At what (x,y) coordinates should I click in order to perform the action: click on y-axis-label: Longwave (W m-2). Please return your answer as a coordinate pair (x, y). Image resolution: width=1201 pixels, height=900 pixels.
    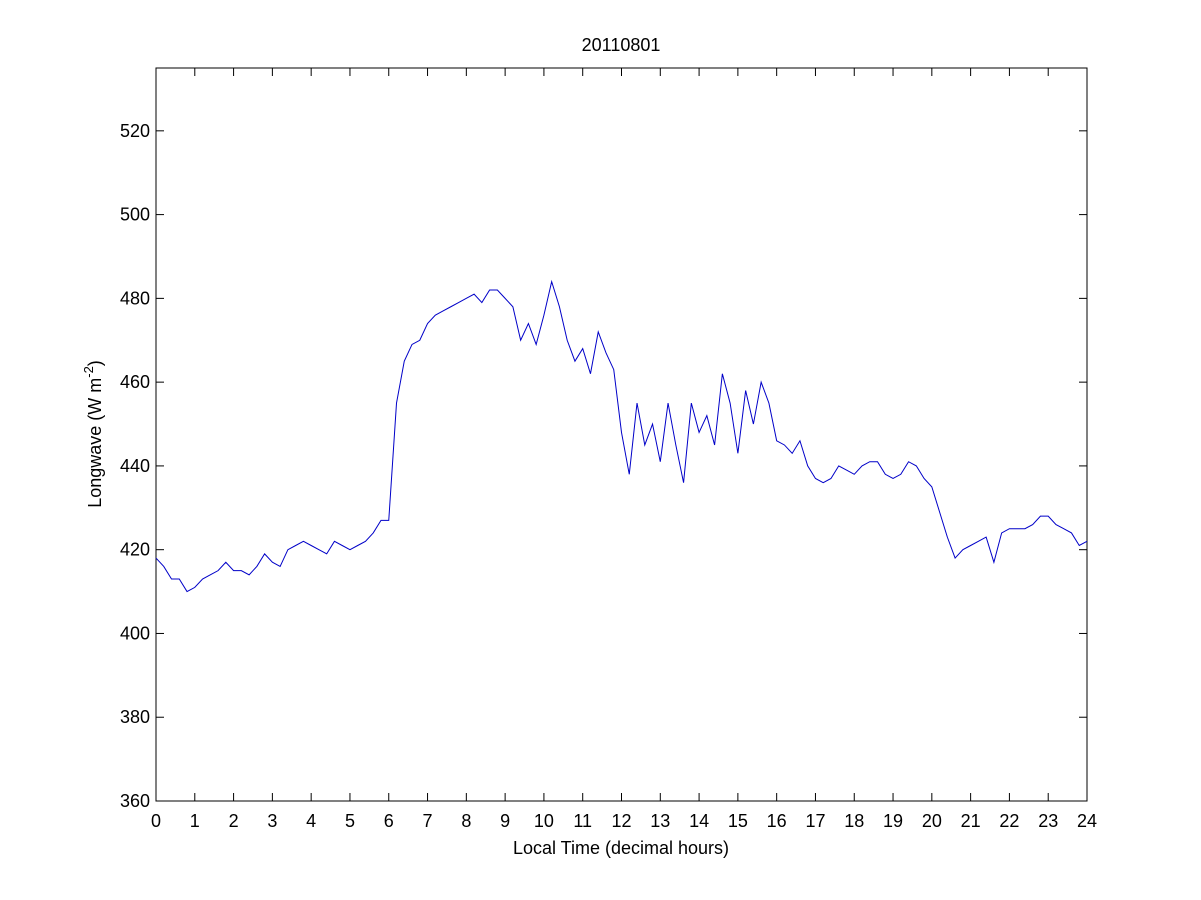
    Looking at the image, I should click on (93, 434).